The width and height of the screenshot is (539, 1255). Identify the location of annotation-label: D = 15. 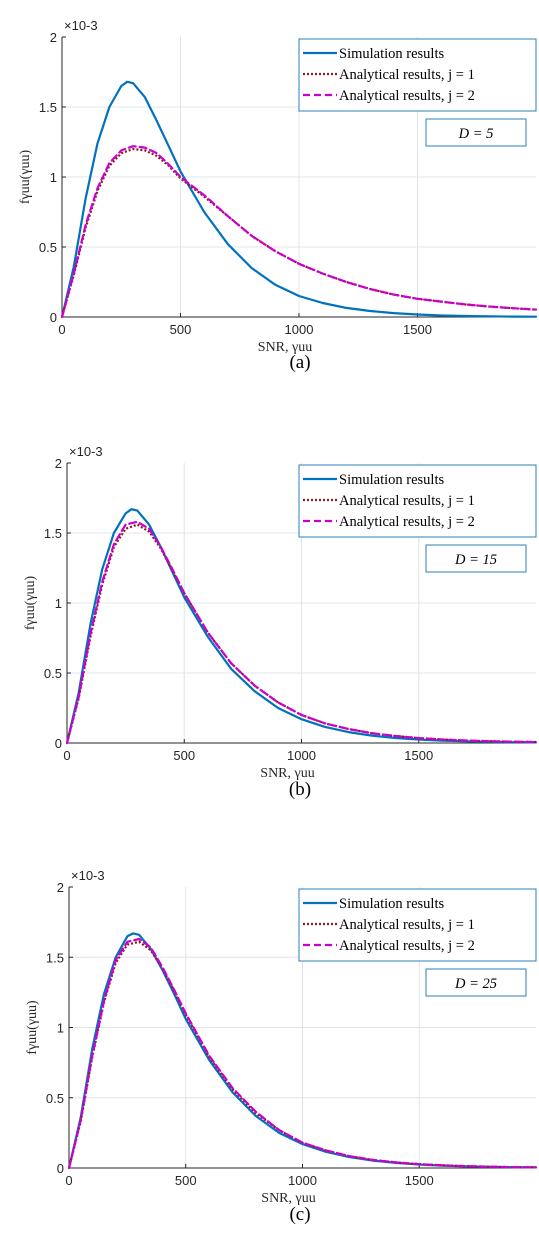
(475, 560).